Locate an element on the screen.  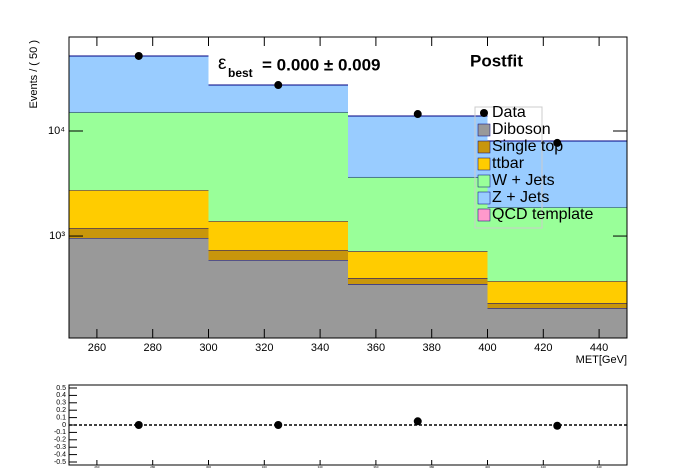
y-axis-label: Events / ( 50 ) is located at coordinates (34, 74).